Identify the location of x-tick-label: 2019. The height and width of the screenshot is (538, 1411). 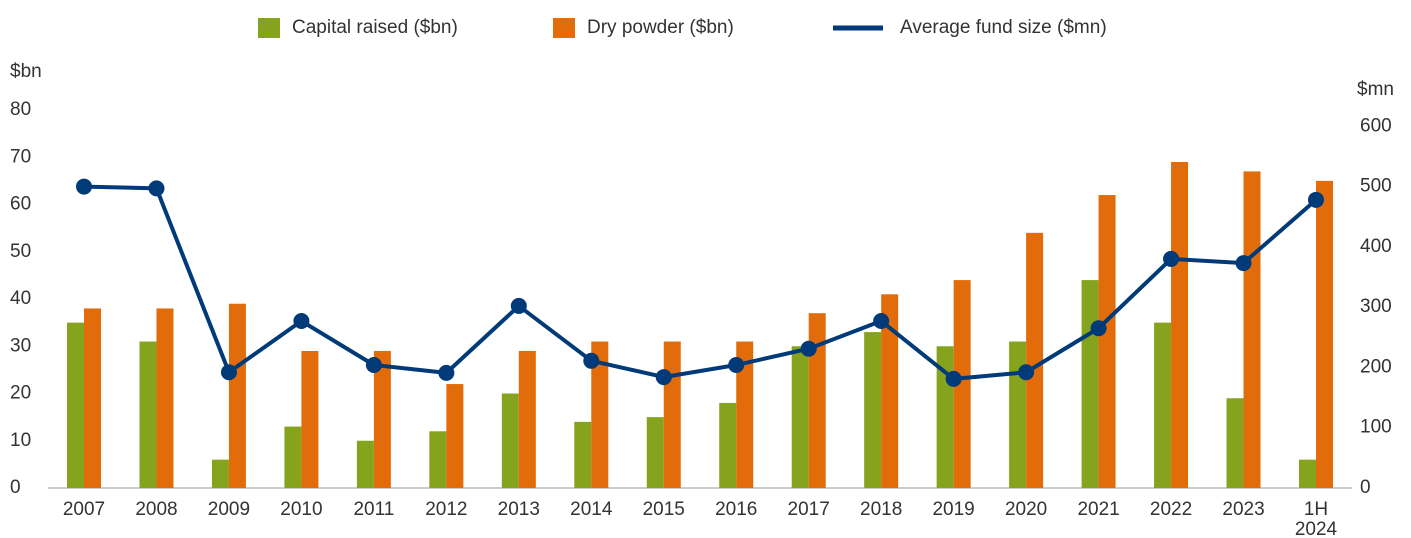
(953, 509).